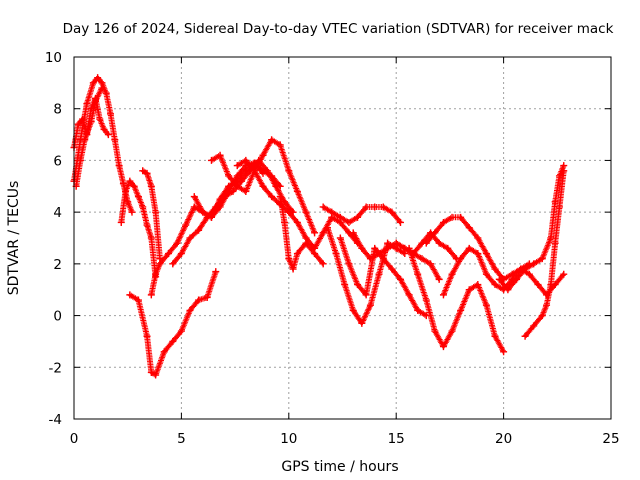 This screenshot has height=480, width=640. Describe the element at coordinates (339, 467) in the screenshot. I see `x-axis-label: GPS time / hours` at that location.